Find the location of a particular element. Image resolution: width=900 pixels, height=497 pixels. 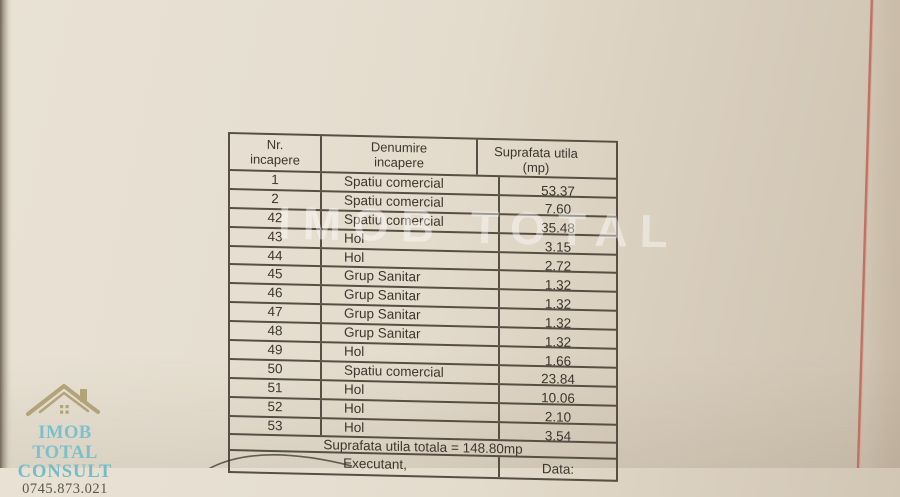

paper-left-edge is located at coordinates (6, 234).